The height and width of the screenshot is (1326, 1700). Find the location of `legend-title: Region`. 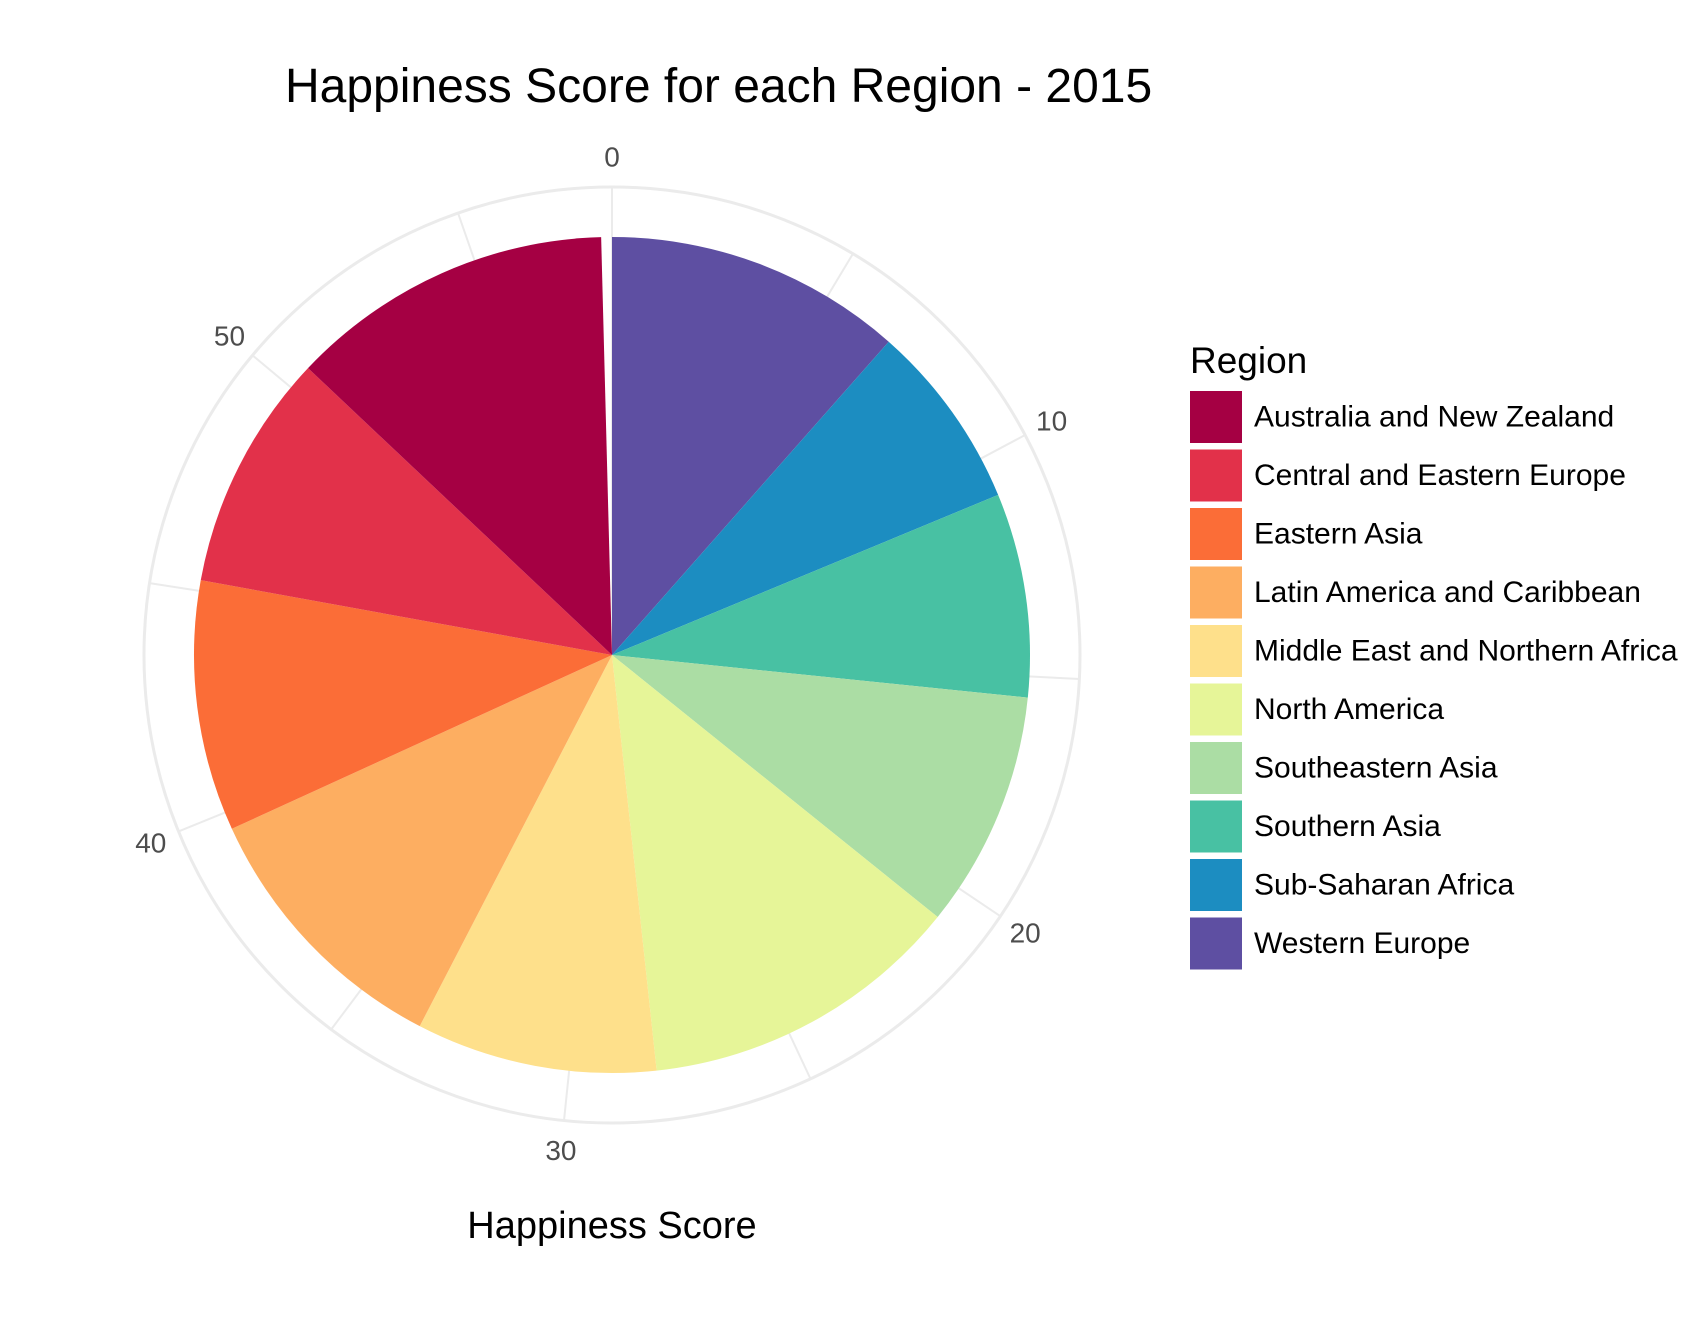

legend-title: Region is located at coordinates (1248, 360).